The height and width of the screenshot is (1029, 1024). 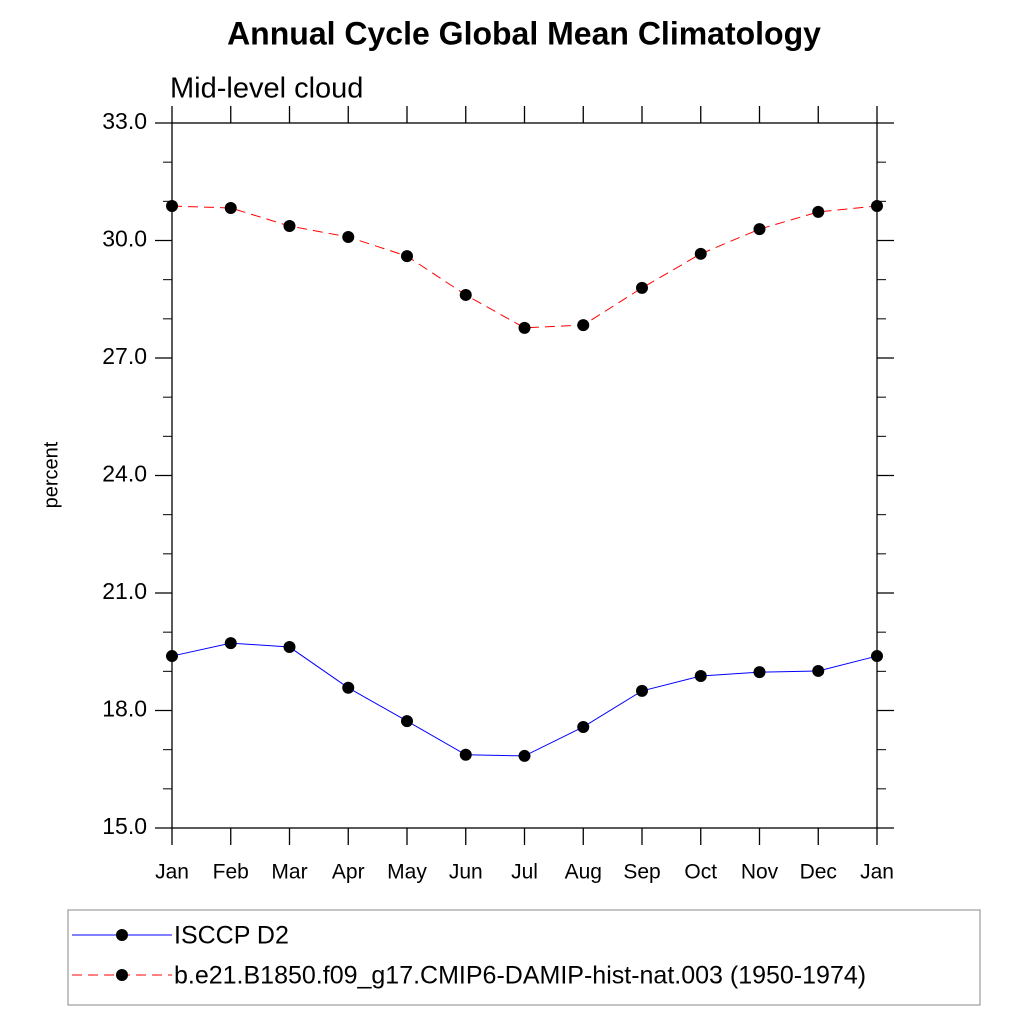 What do you see at coordinates (266, 89) in the screenshot?
I see `chart-subtitle: Mid-level cloud` at bounding box center [266, 89].